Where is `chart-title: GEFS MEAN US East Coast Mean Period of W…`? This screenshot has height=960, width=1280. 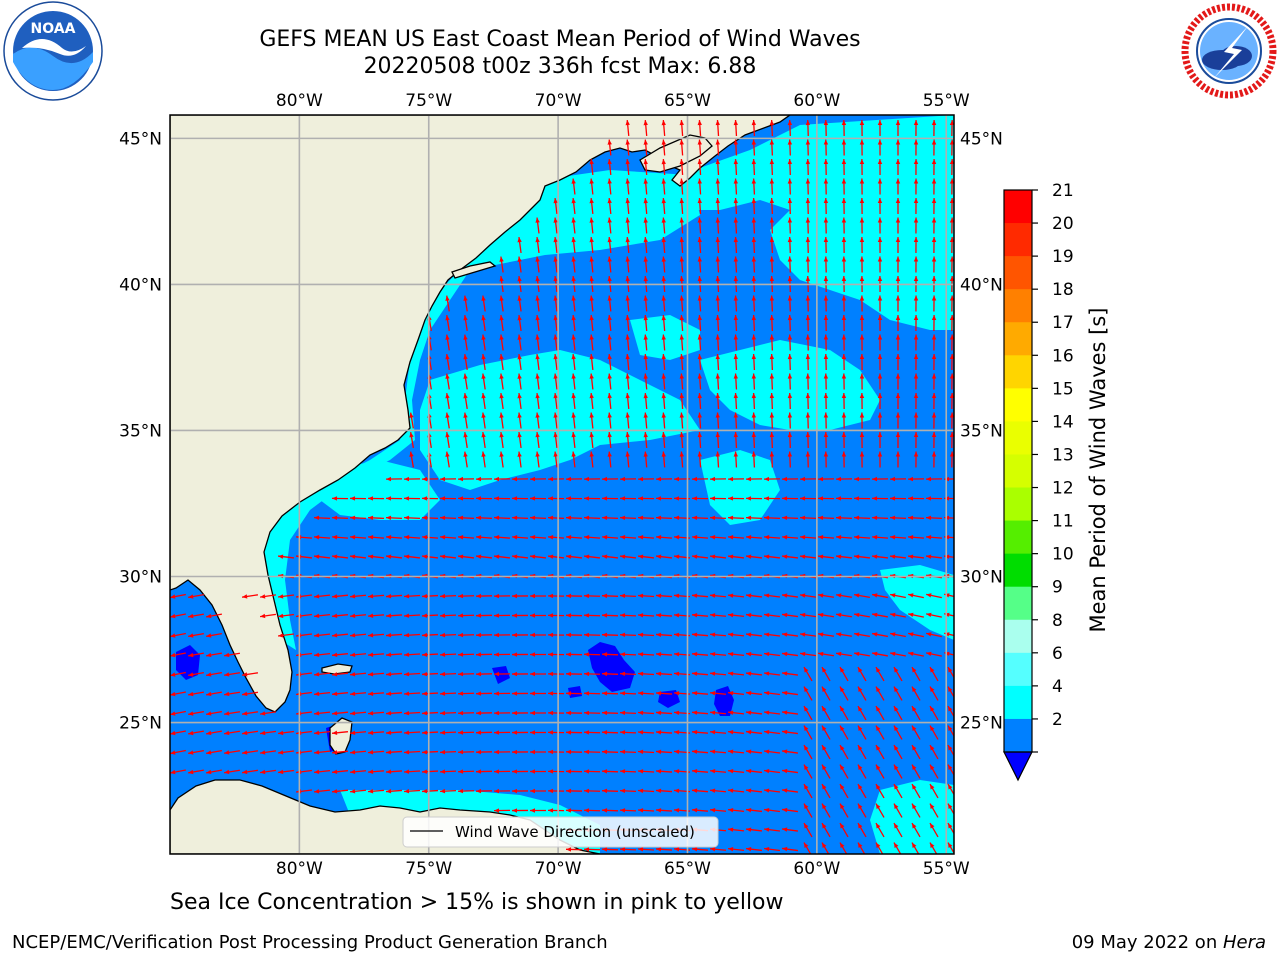
chart-title: GEFS MEAN US East Coast Mean Period of W… is located at coordinates (560, 39).